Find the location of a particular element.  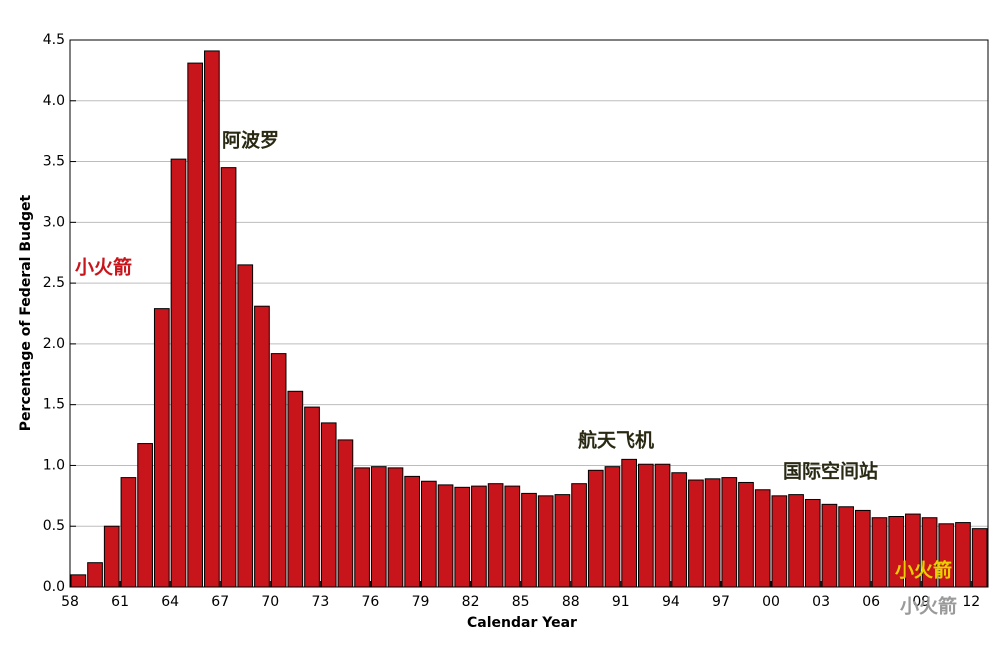

y-tick-label: 2.5 is located at coordinates (54, 283).